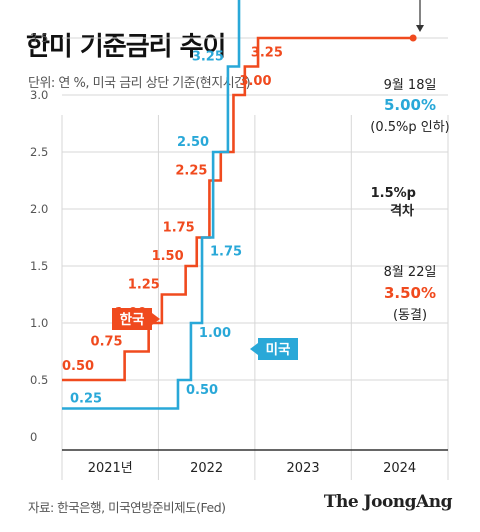 This screenshot has height=532, width=480. What do you see at coordinates (410, 272) in the screenshot?
I see `annotation-korea-date: 8월 22일` at bounding box center [410, 272].